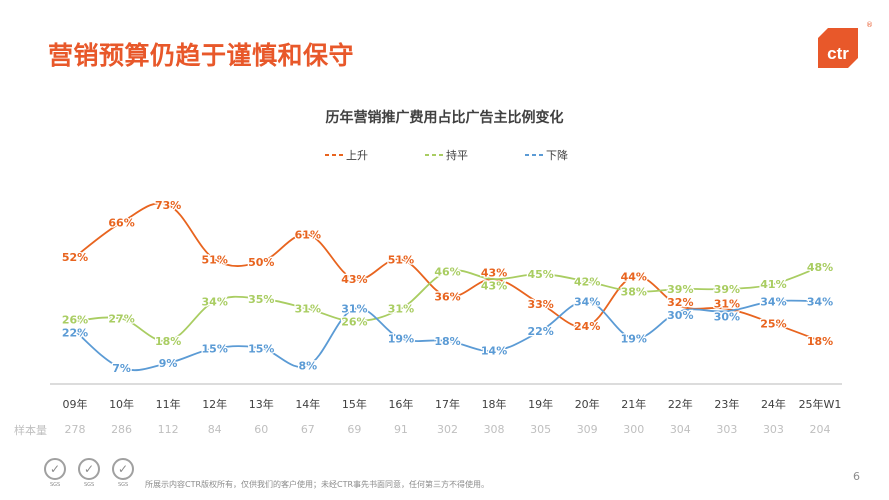  Describe the element at coordinates (307, 366) in the screenshot. I see `data-label-down: 8%` at that location.